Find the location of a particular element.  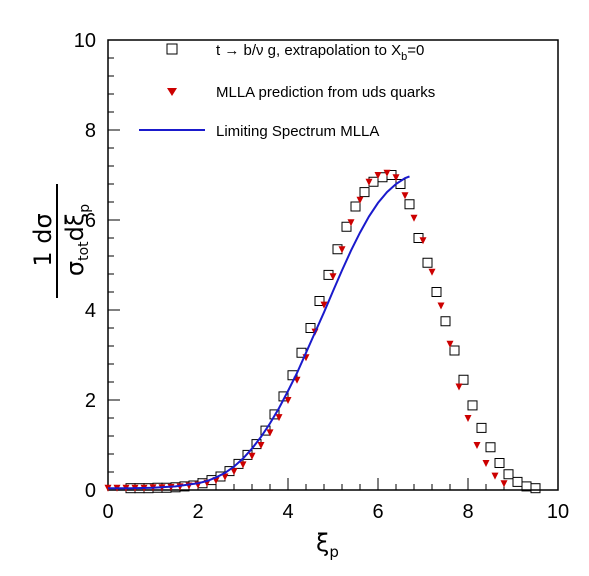

y-tick-label: 0 is located at coordinates (90, 491).